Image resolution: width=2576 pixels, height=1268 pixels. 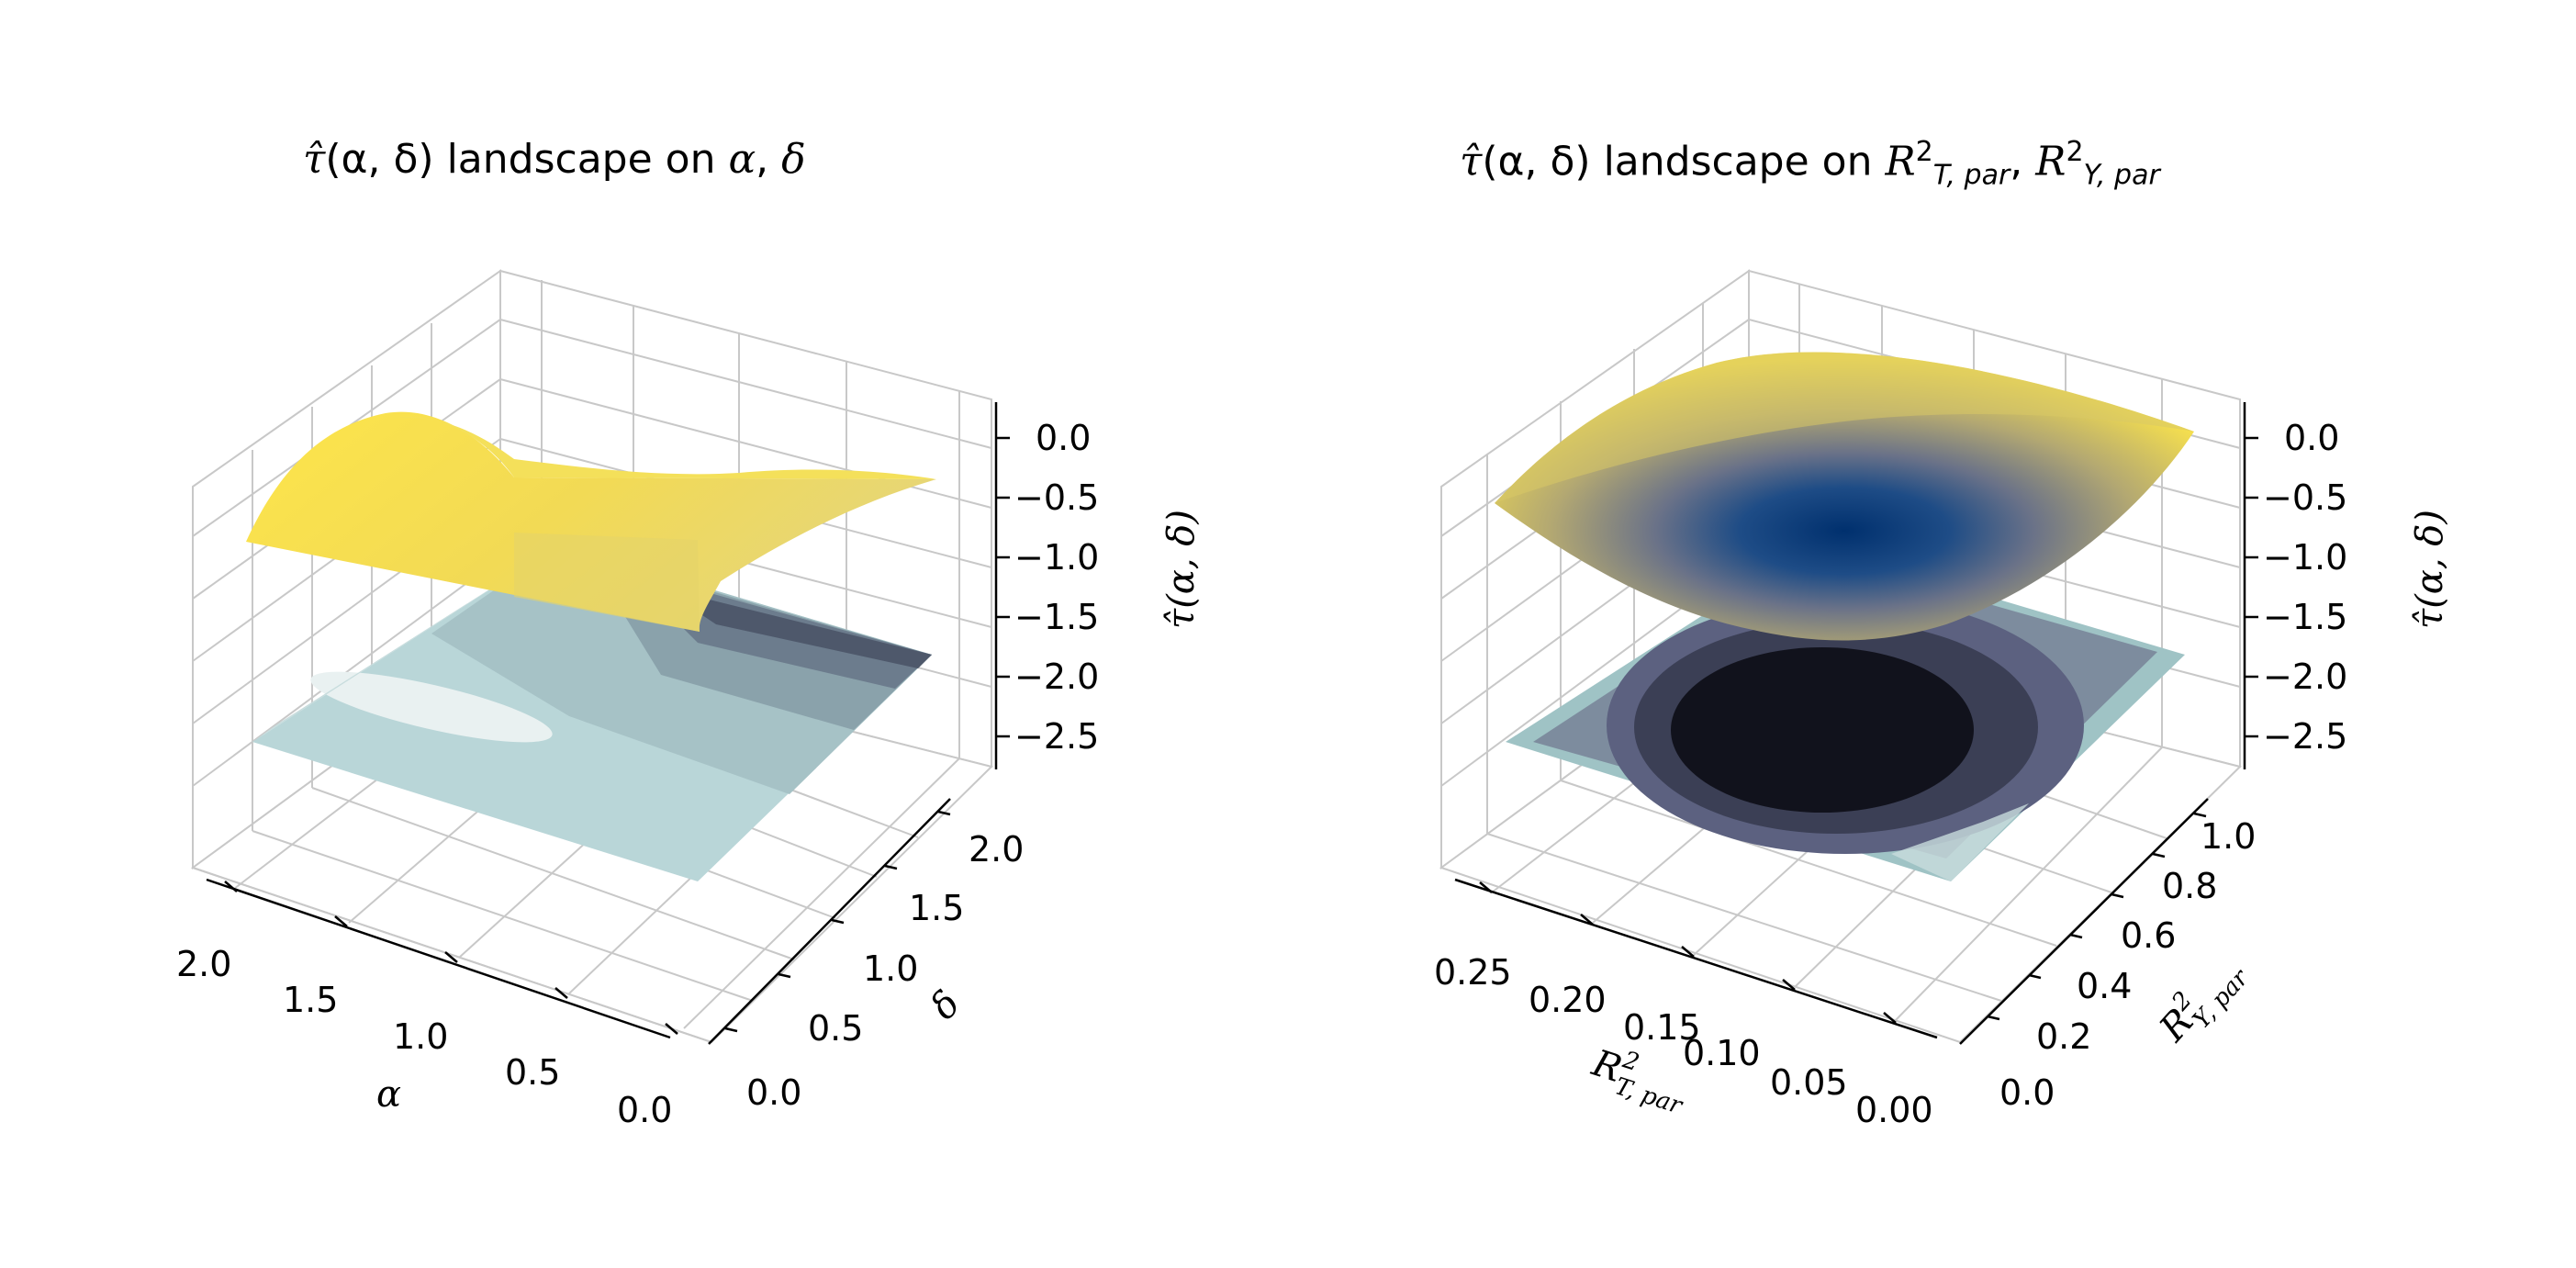 I want to click on right-tick-marks, so click(x=1868, y=730).